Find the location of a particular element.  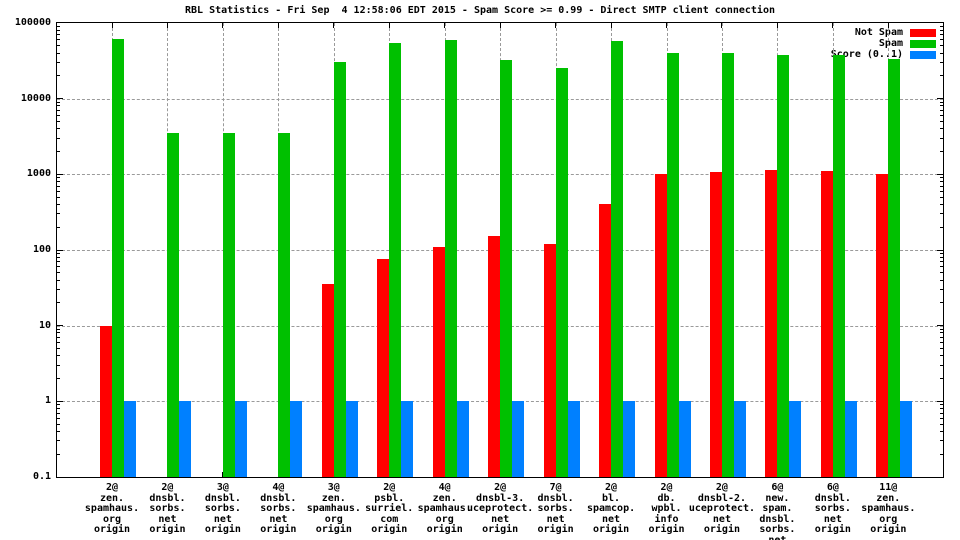

x-tick-label: 11@ zen. spamhaus. org origin is located at coordinates (888, 508).